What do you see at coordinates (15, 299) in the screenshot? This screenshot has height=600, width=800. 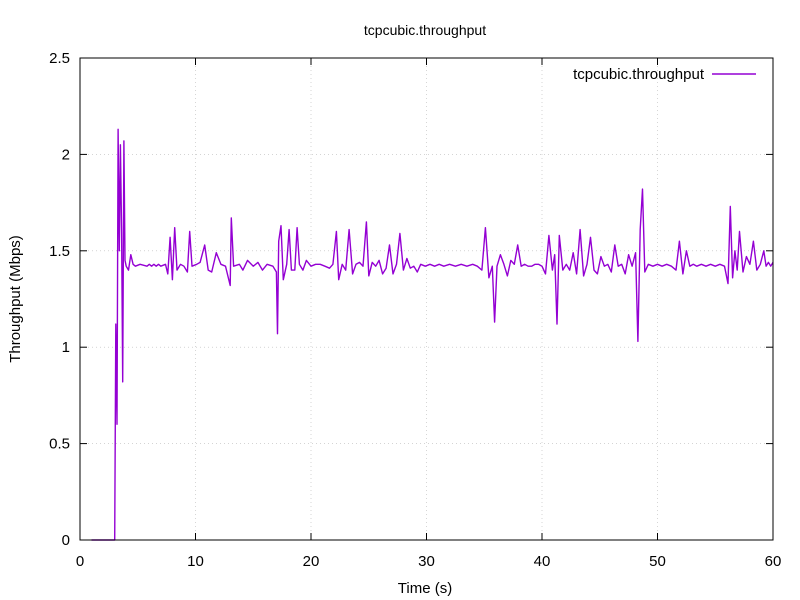 I see `y-axis-label: Throughput (Mbps)` at bounding box center [15, 299].